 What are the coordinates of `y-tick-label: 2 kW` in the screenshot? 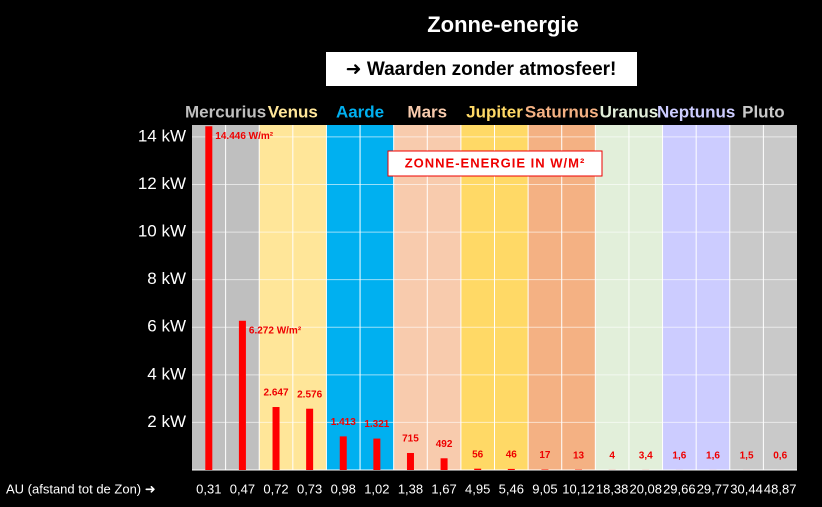 It's located at (166, 421).